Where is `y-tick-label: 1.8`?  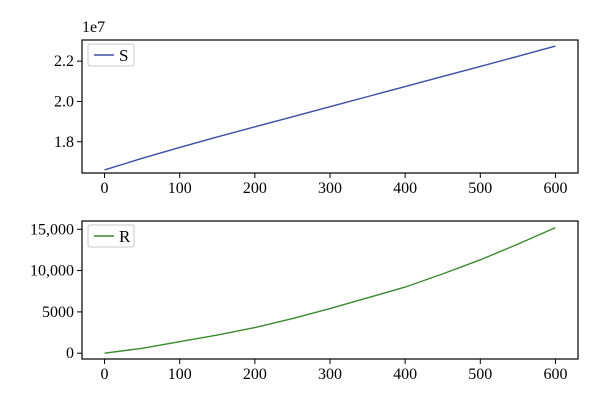
y-tick-label: 1.8 is located at coordinates (64, 142).